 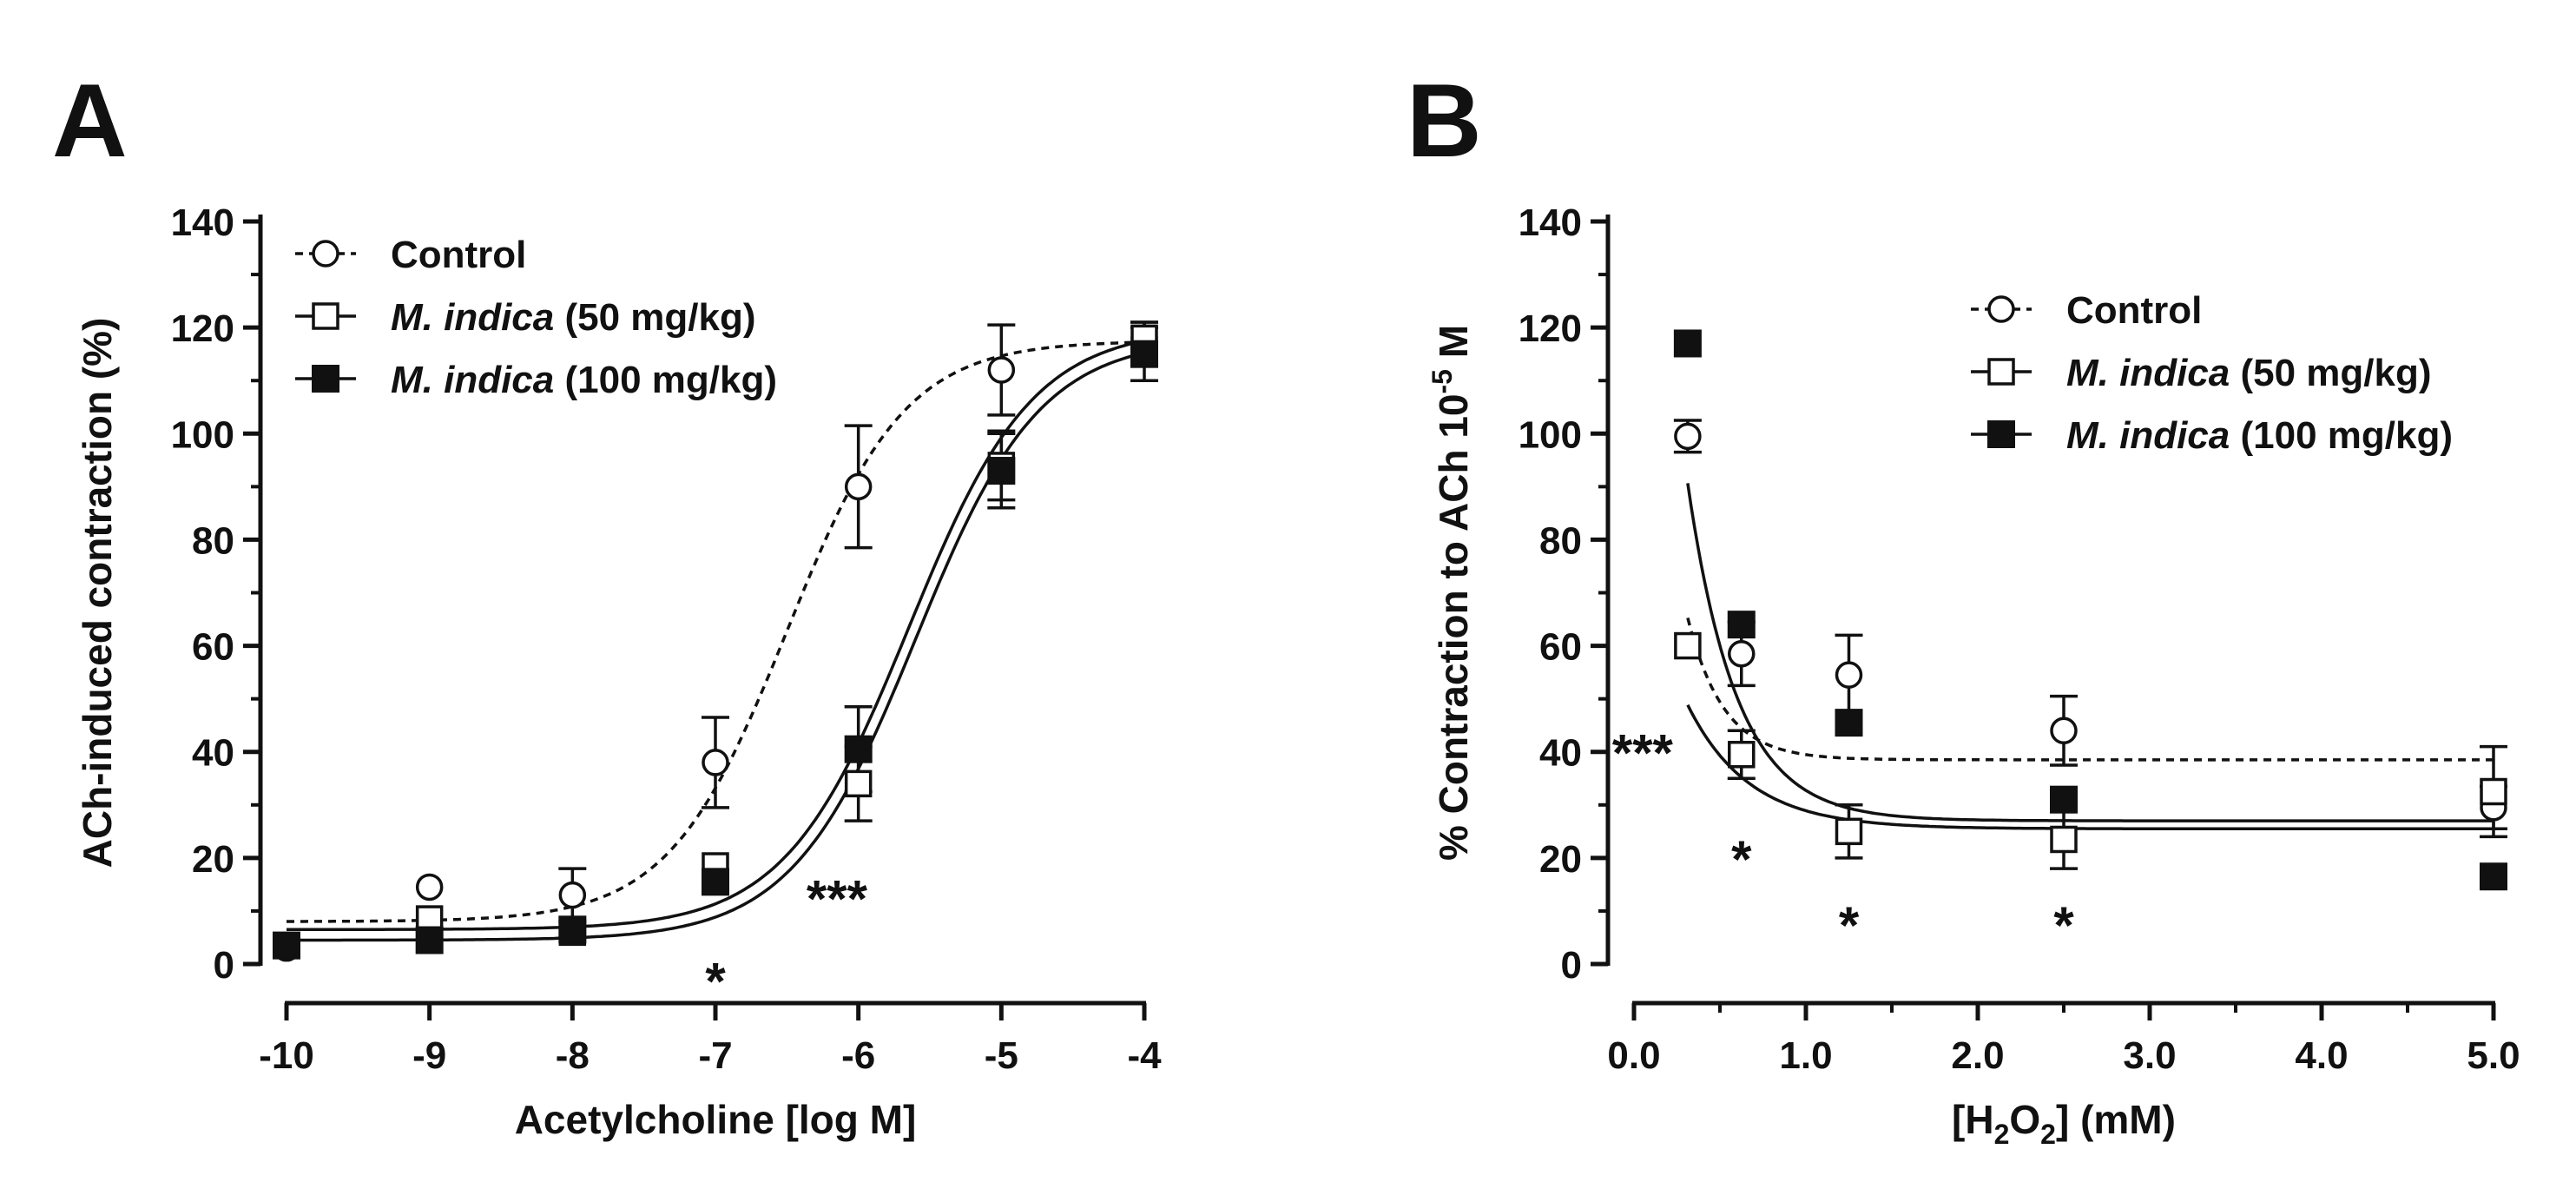 What do you see at coordinates (2493, 1056) in the screenshot?
I see `x-tick-label: 5.0` at bounding box center [2493, 1056].